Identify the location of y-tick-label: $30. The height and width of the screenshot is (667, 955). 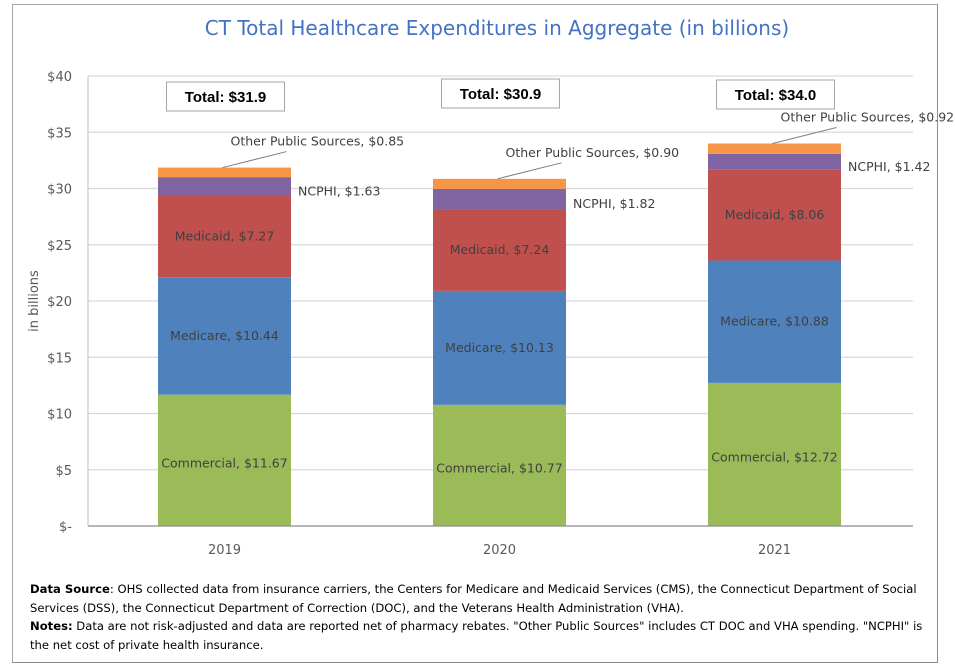
(59, 190).